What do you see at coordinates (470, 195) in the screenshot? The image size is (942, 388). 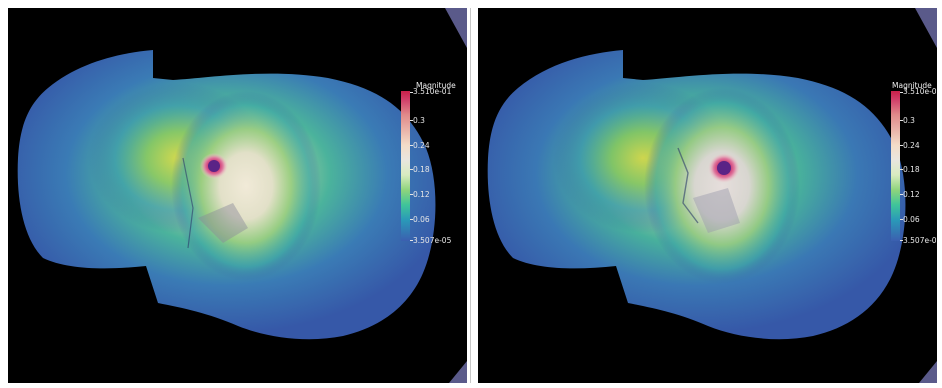 I see `viewport-divider` at bounding box center [470, 195].